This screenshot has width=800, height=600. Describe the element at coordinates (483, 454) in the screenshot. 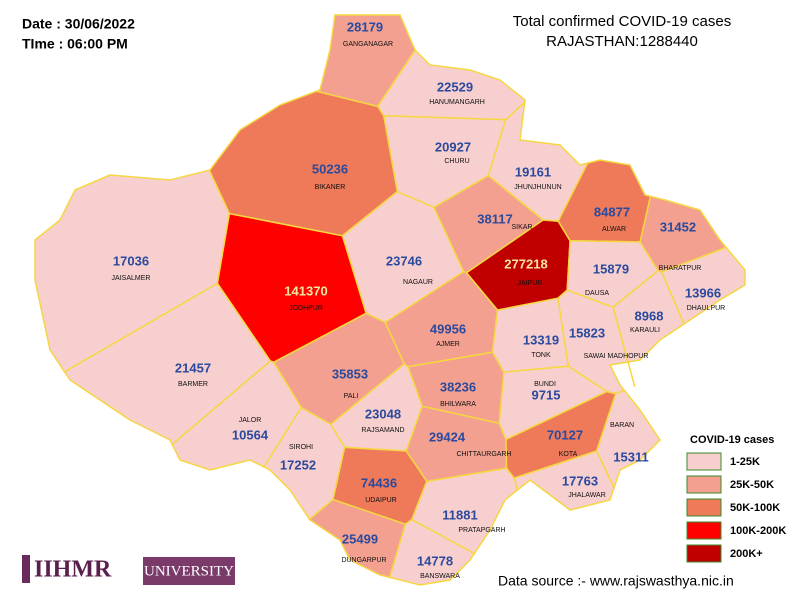

I see `district-name: CHITTAURGARH` at that location.